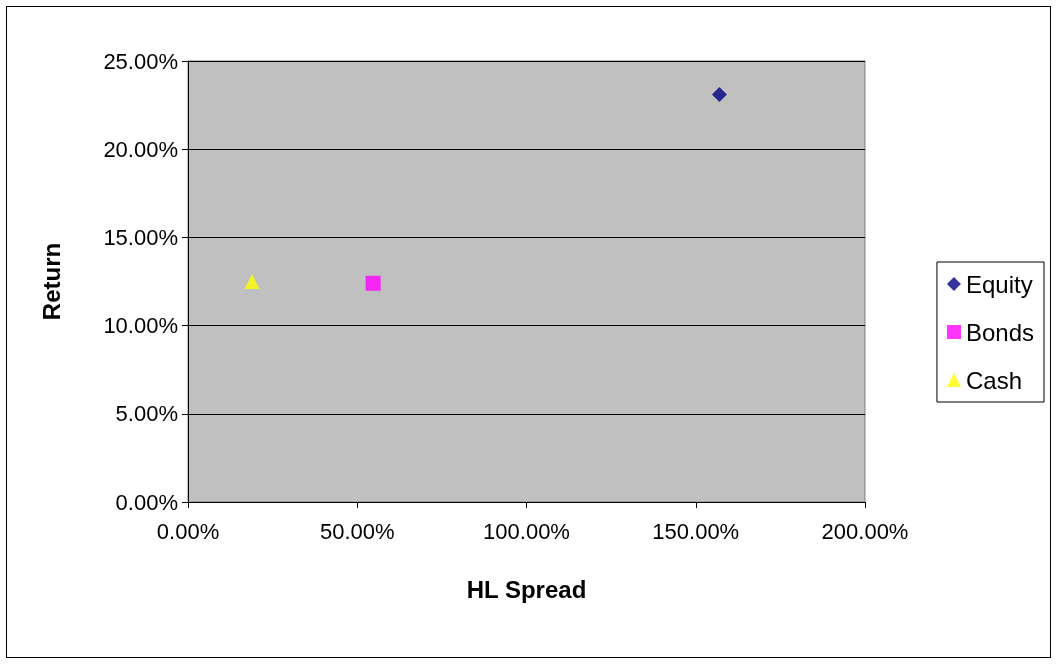 The width and height of the screenshot is (1059, 666). Describe the element at coordinates (140, 326) in the screenshot. I see `y-tick-label: 10.00%` at that location.